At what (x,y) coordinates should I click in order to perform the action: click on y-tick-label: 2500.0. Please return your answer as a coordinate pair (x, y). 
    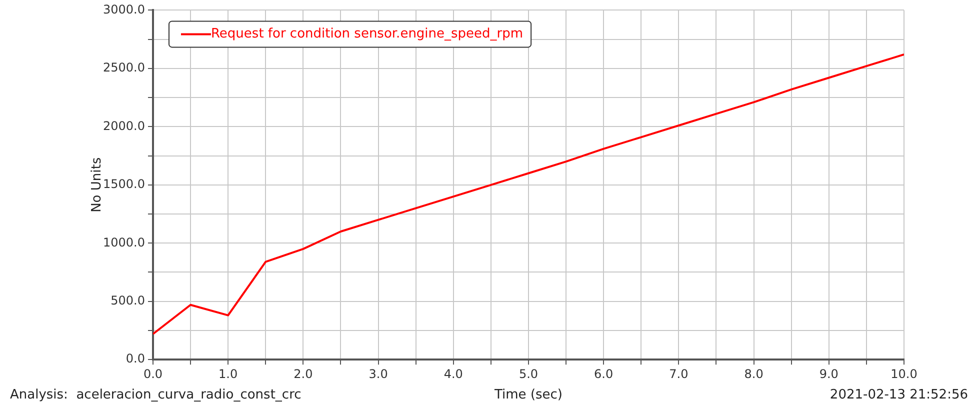
    Looking at the image, I should click on (123, 67).